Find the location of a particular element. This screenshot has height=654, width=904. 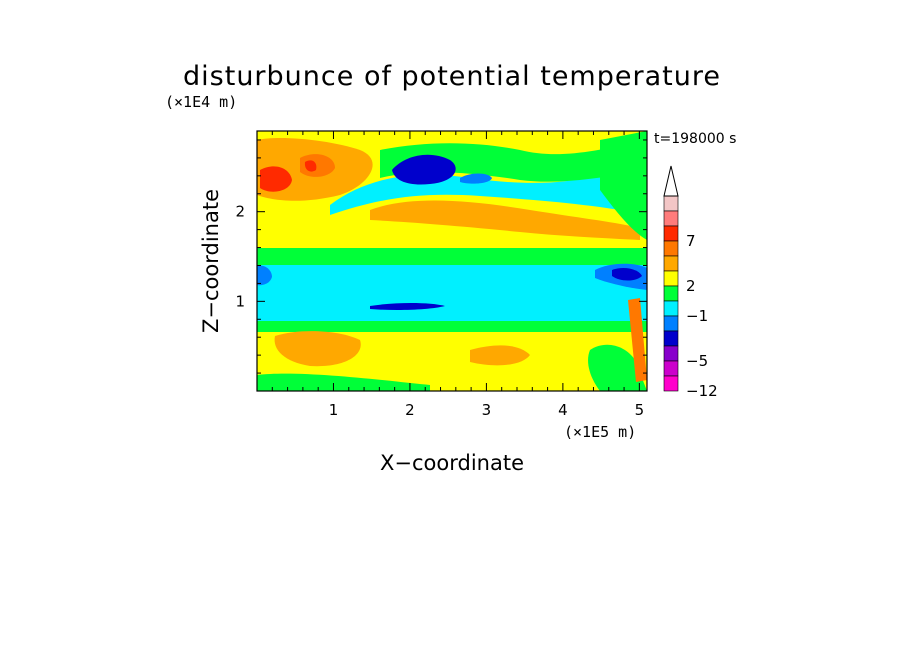

time-label: t=198000 s is located at coordinates (695, 139).